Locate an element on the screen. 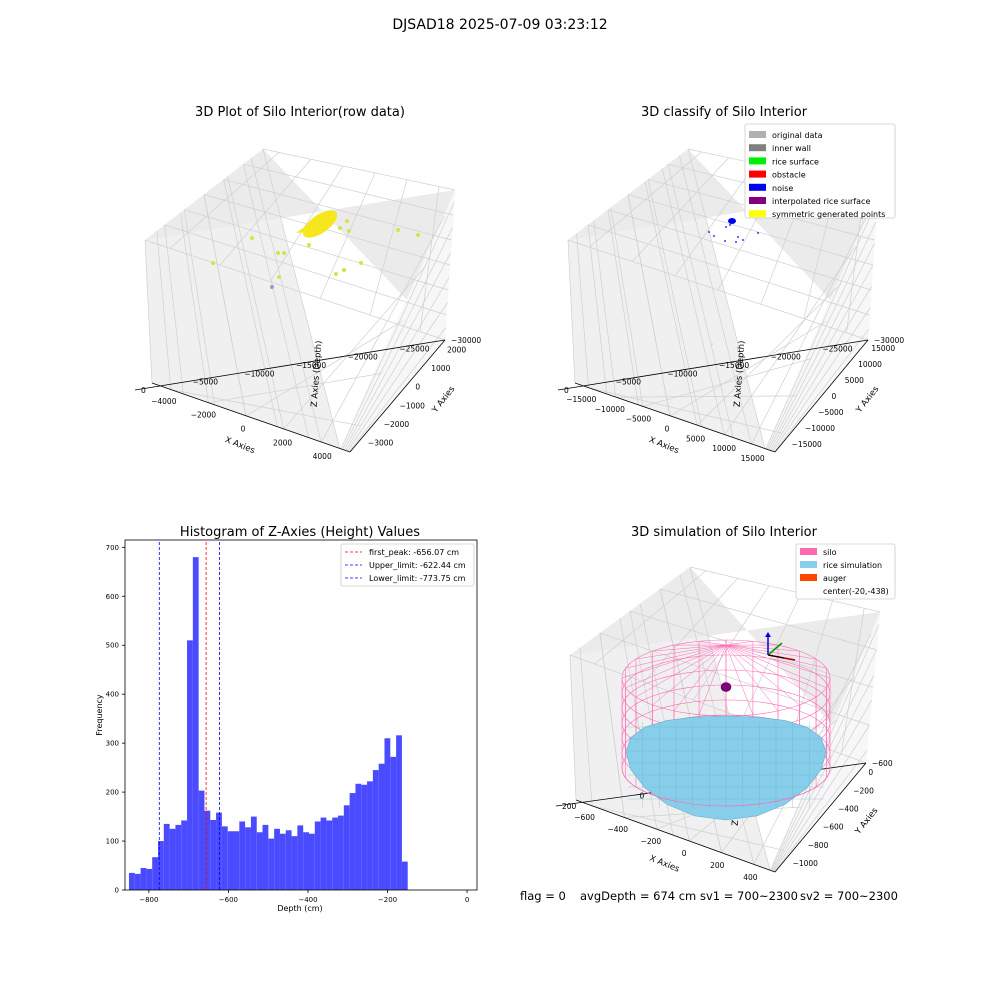 The width and height of the screenshot is (1000, 1000). histogram-legend-box is located at coordinates (407, 565).